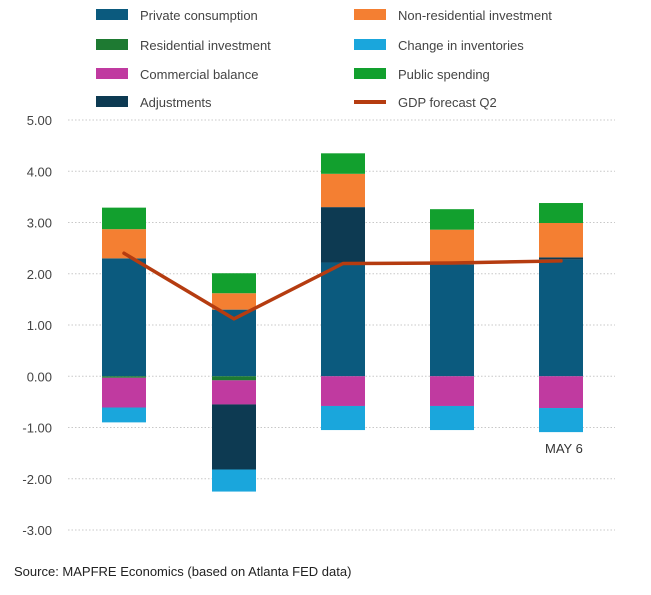 This screenshot has width=651, height=595. I want to click on date-annotation: MAY 6, so click(564, 448).